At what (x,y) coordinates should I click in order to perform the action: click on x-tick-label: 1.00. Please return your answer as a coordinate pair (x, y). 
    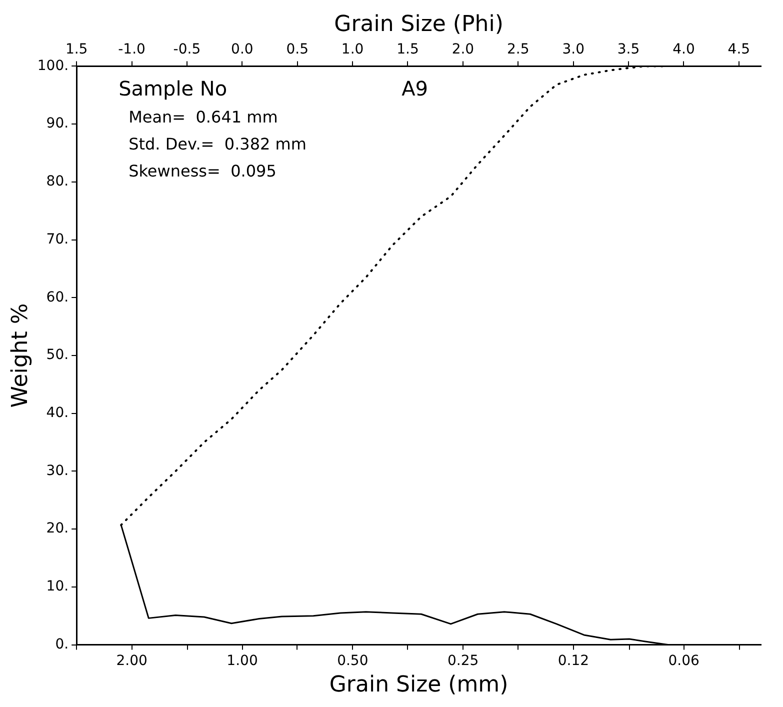
    Looking at the image, I should click on (242, 660).